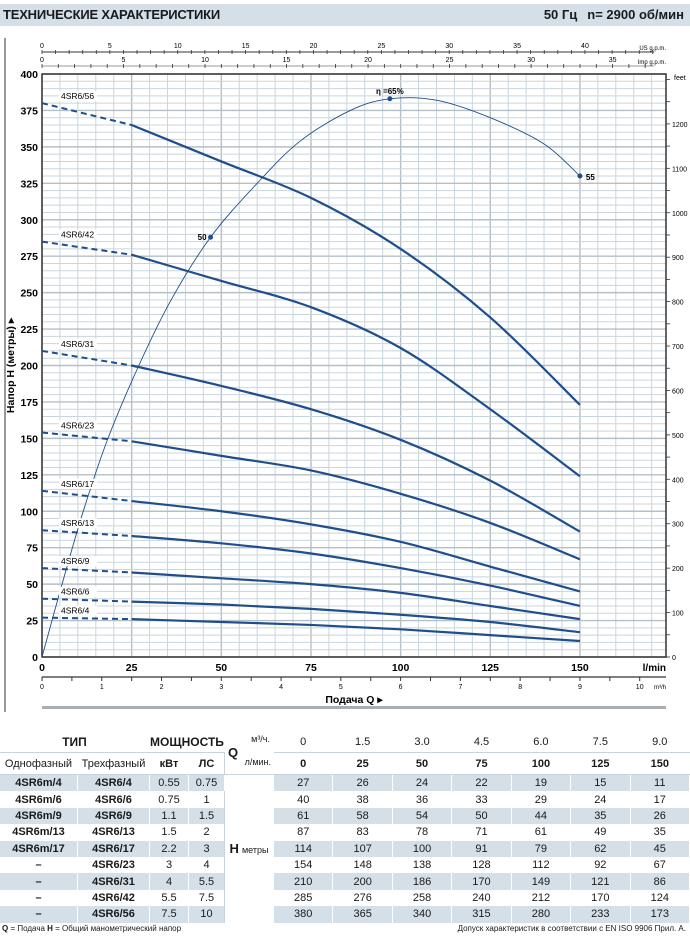  What do you see at coordinates (659, 763) in the screenshot?
I see `q-lmin-value: 150` at bounding box center [659, 763].